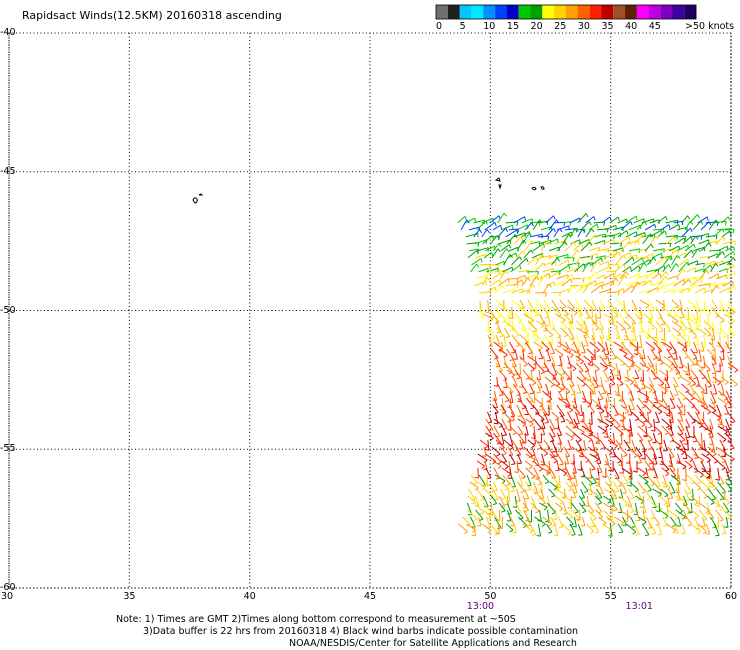  What do you see at coordinates (610, 596) in the screenshot?
I see `lon-tick-label: 55` at bounding box center [610, 596].